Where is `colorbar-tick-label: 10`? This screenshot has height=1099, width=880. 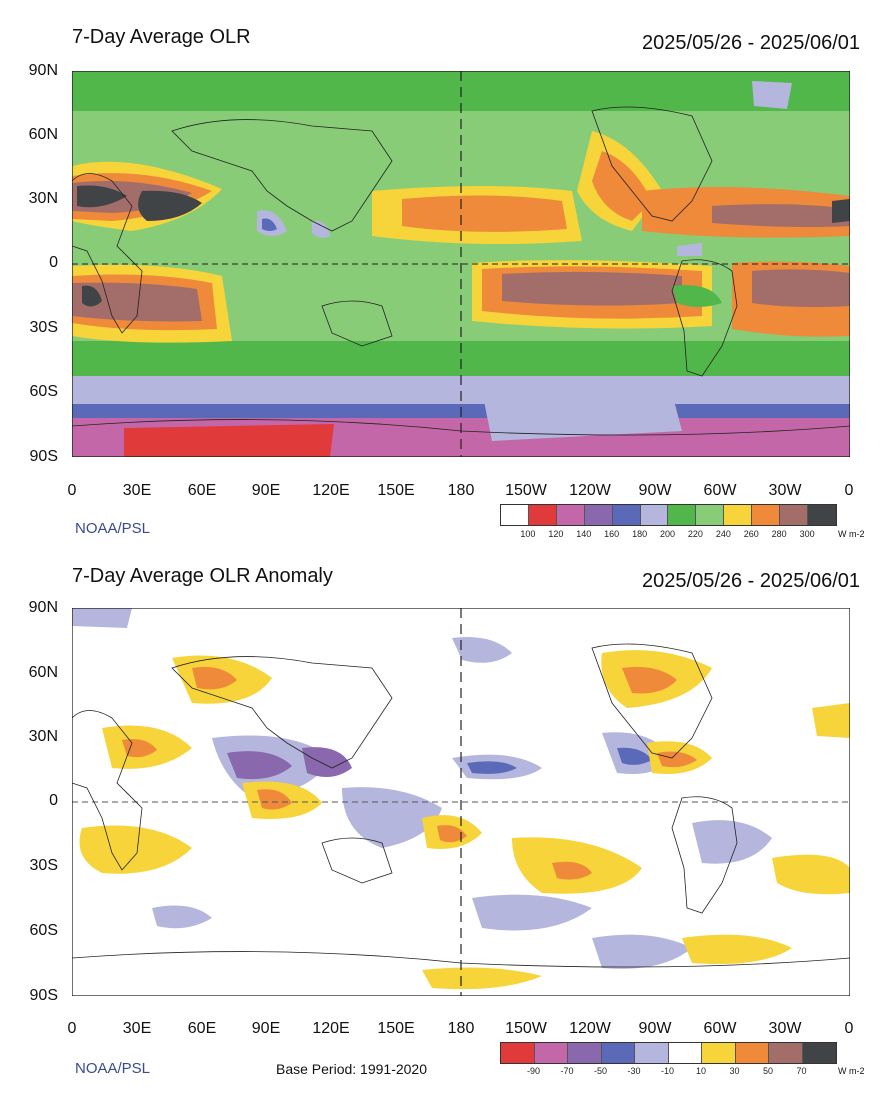 colorbar-tick-label: 10 is located at coordinates (701, 1071).